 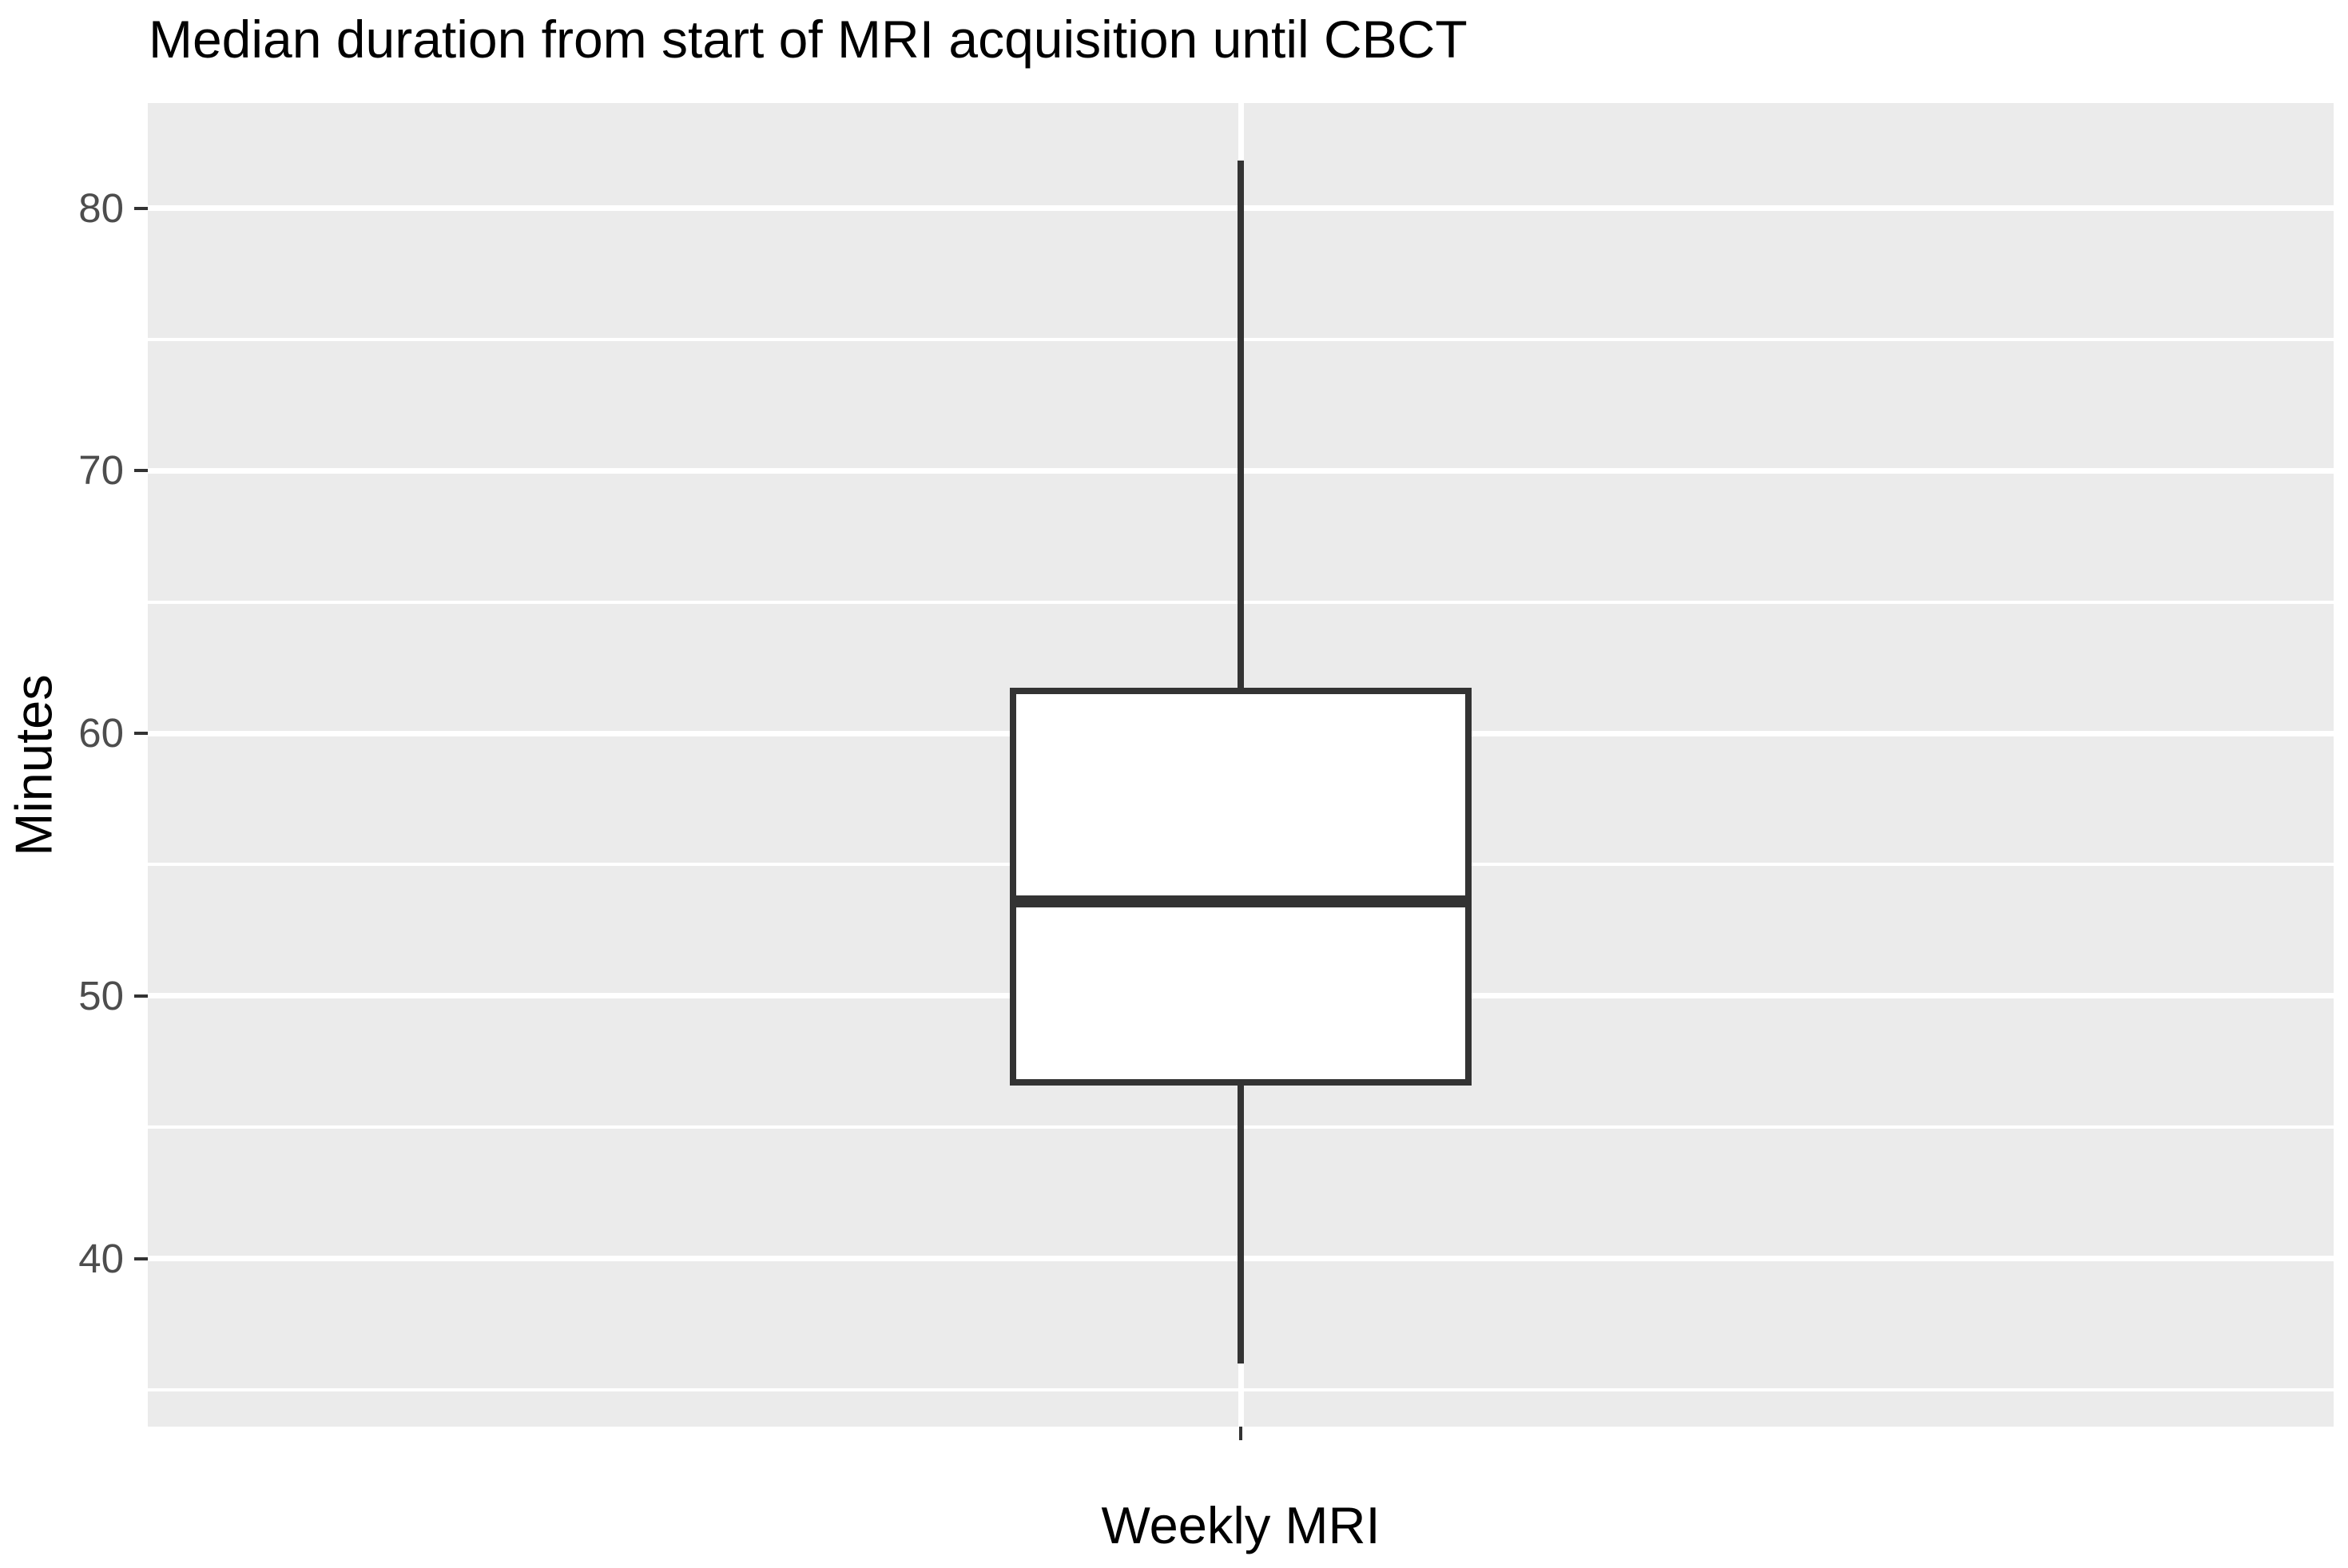 What do you see at coordinates (1241, 1525) in the screenshot?
I see `x-axis-title: Weekly MRI` at bounding box center [1241, 1525].